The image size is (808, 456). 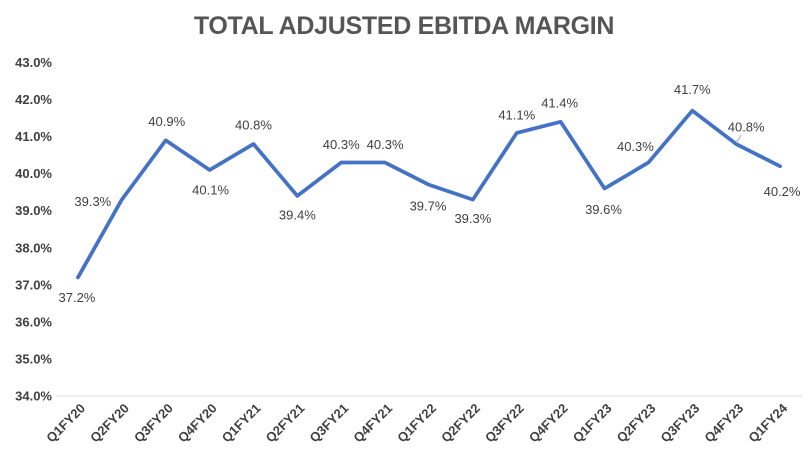 What do you see at coordinates (692, 89) in the screenshot?
I see `data-point-label: 41.7%` at bounding box center [692, 89].